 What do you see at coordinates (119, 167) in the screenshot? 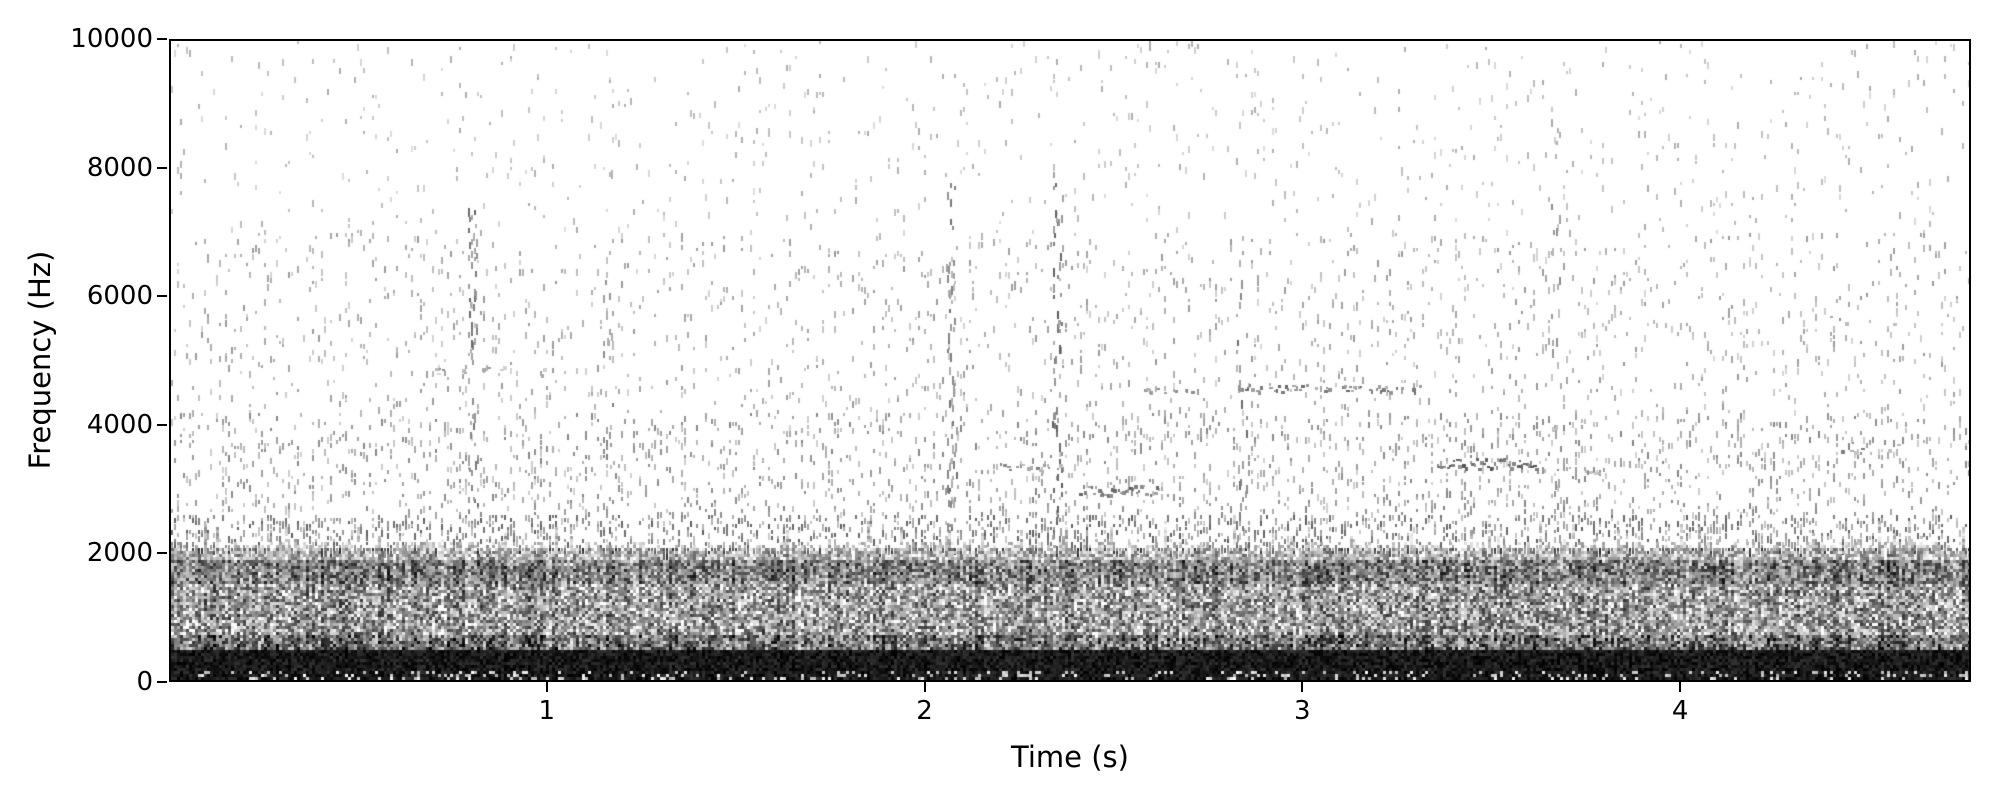
I see `y-tick-label: 8000` at bounding box center [119, 167].